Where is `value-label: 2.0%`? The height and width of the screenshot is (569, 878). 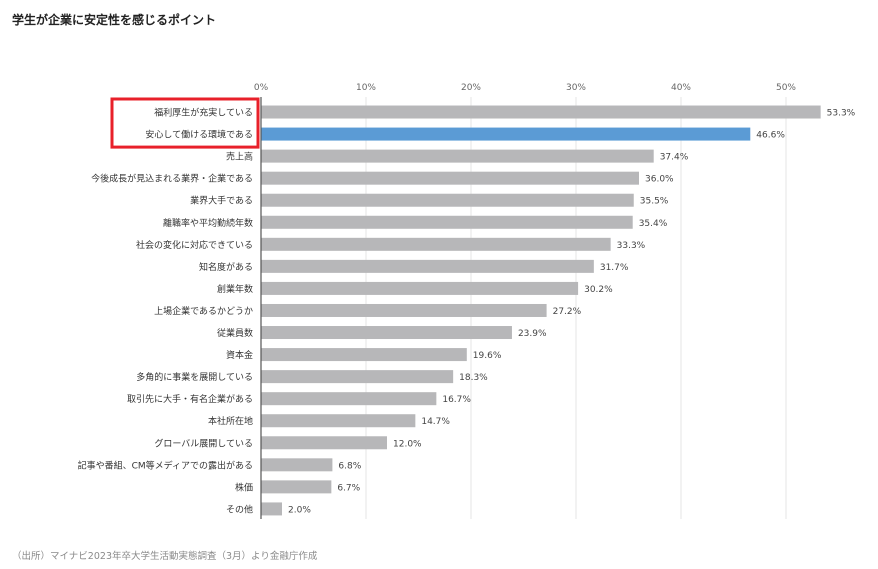 value-label: 2.0% is located at coordinates (299, 510).